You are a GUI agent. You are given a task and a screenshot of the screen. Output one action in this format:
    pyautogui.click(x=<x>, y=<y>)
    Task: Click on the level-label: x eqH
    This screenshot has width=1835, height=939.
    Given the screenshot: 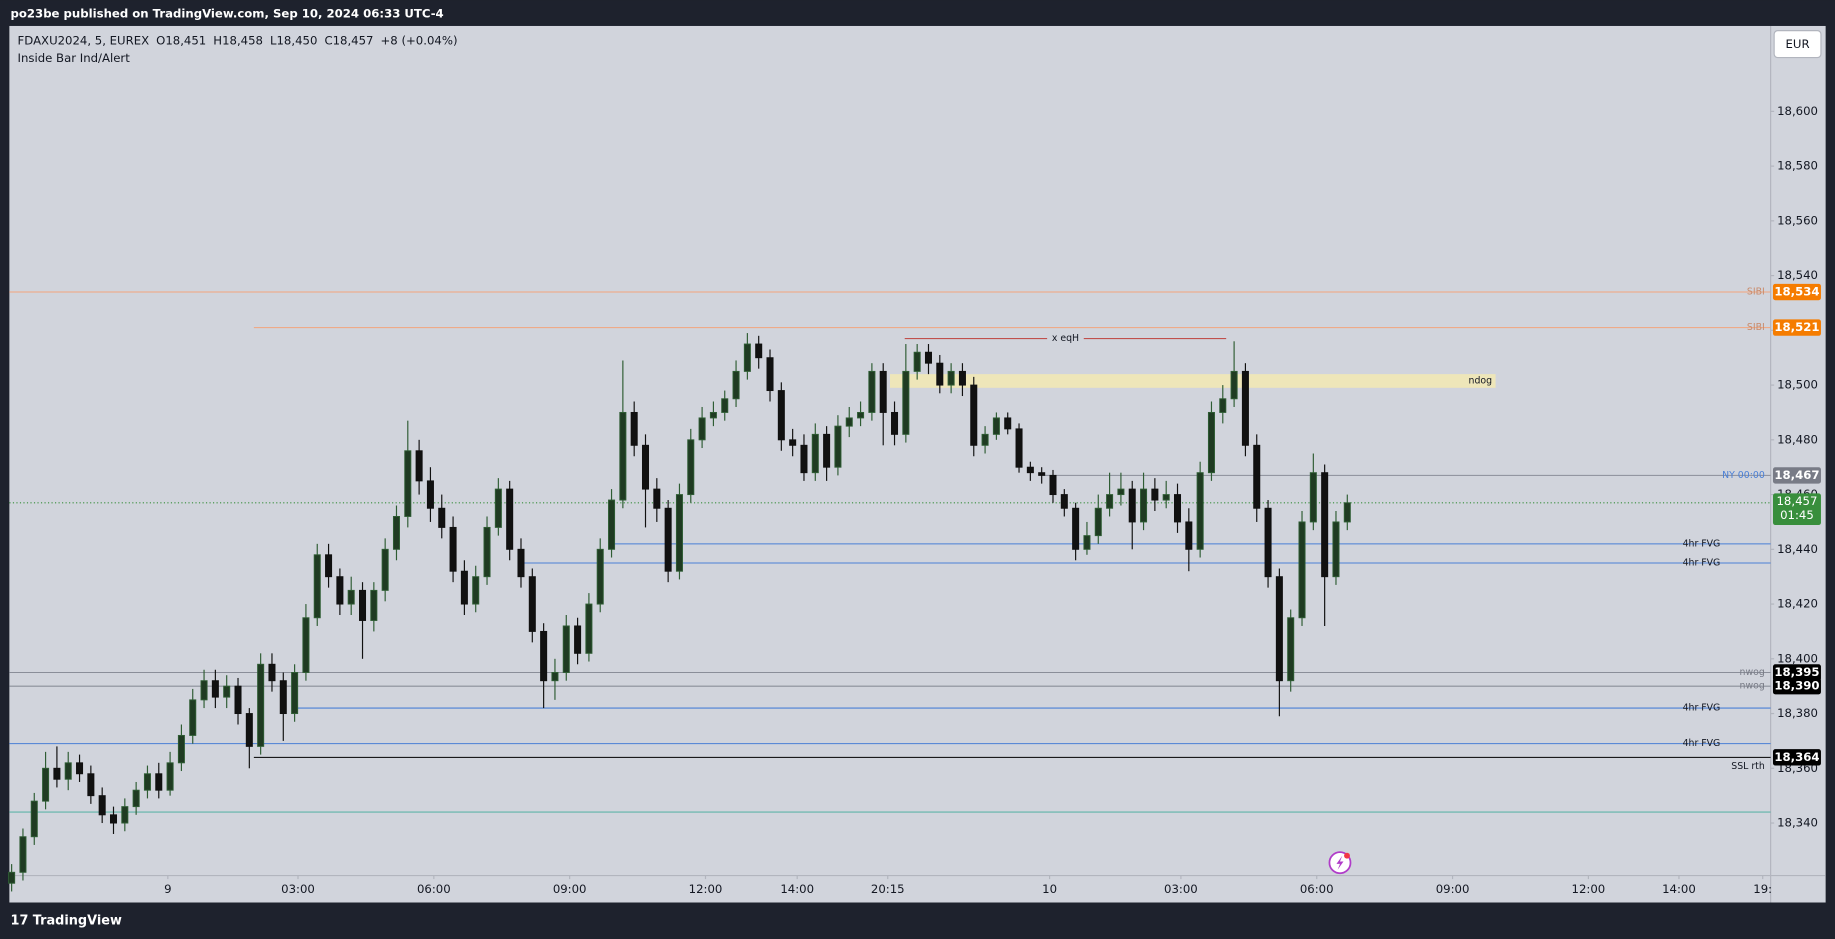 What is the action you would take?
    pyautogui.click(x=1065, y=338)
    